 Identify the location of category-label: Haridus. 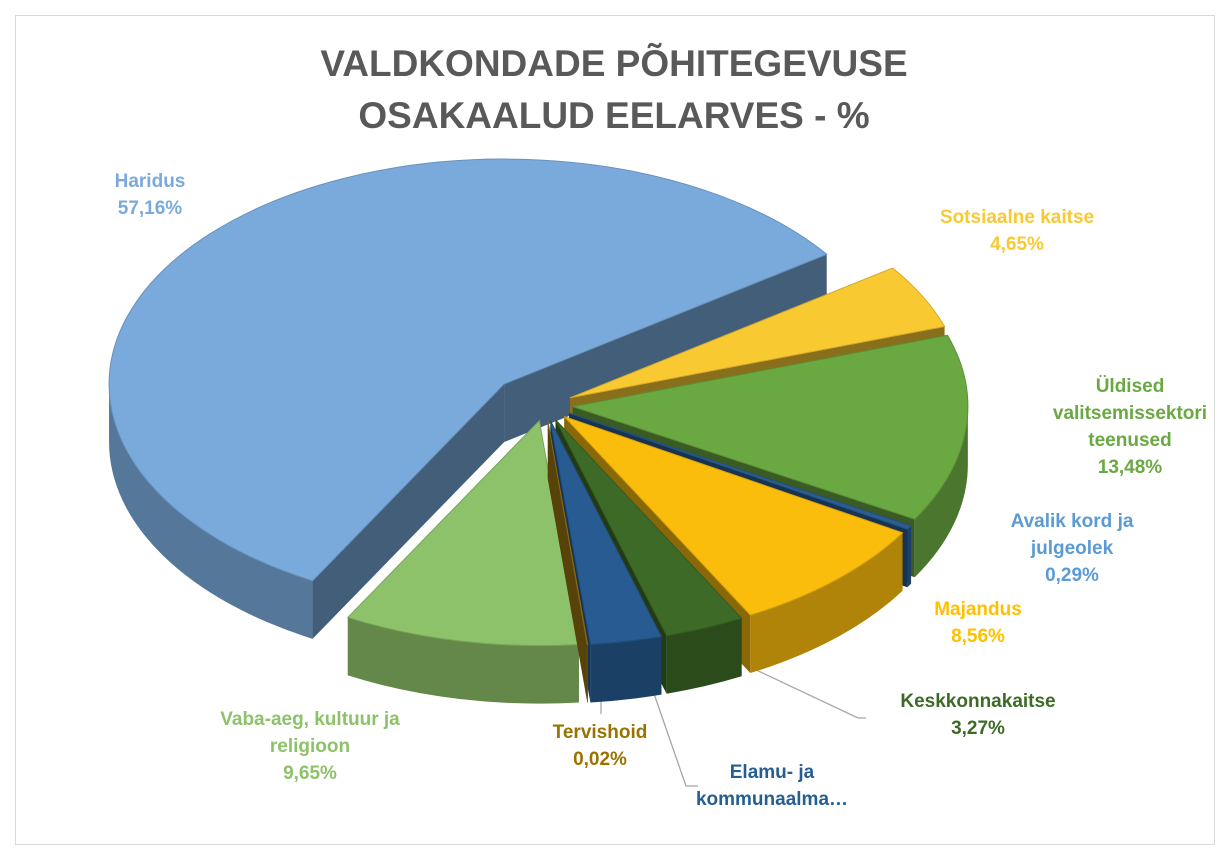
(150, 181).